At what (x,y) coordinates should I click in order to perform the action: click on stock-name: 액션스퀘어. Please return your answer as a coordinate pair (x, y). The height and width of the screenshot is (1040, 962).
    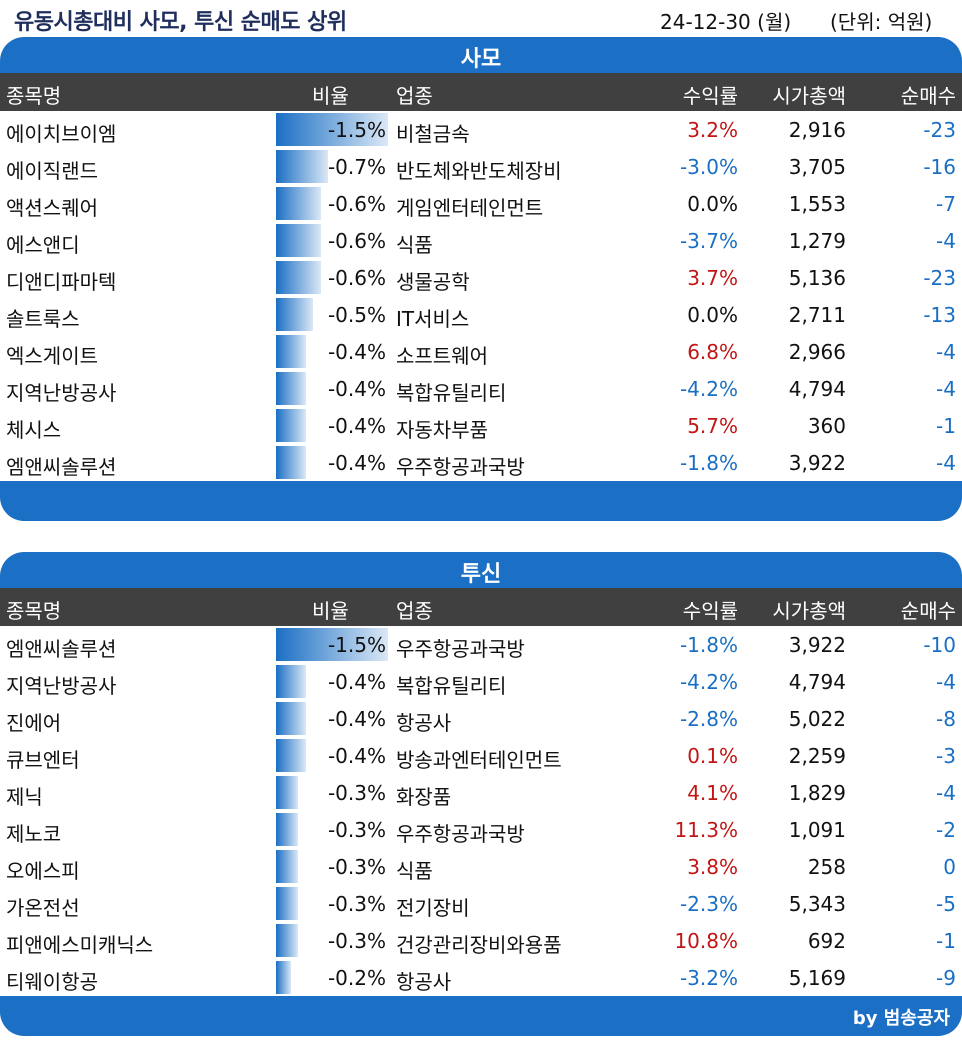
    Looking at the image, I should click on (52, 208).